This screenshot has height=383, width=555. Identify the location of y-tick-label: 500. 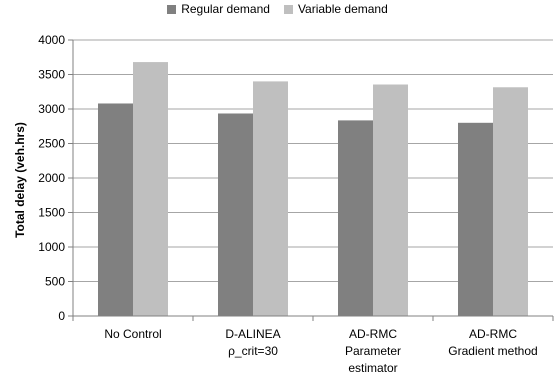
(55, 282).